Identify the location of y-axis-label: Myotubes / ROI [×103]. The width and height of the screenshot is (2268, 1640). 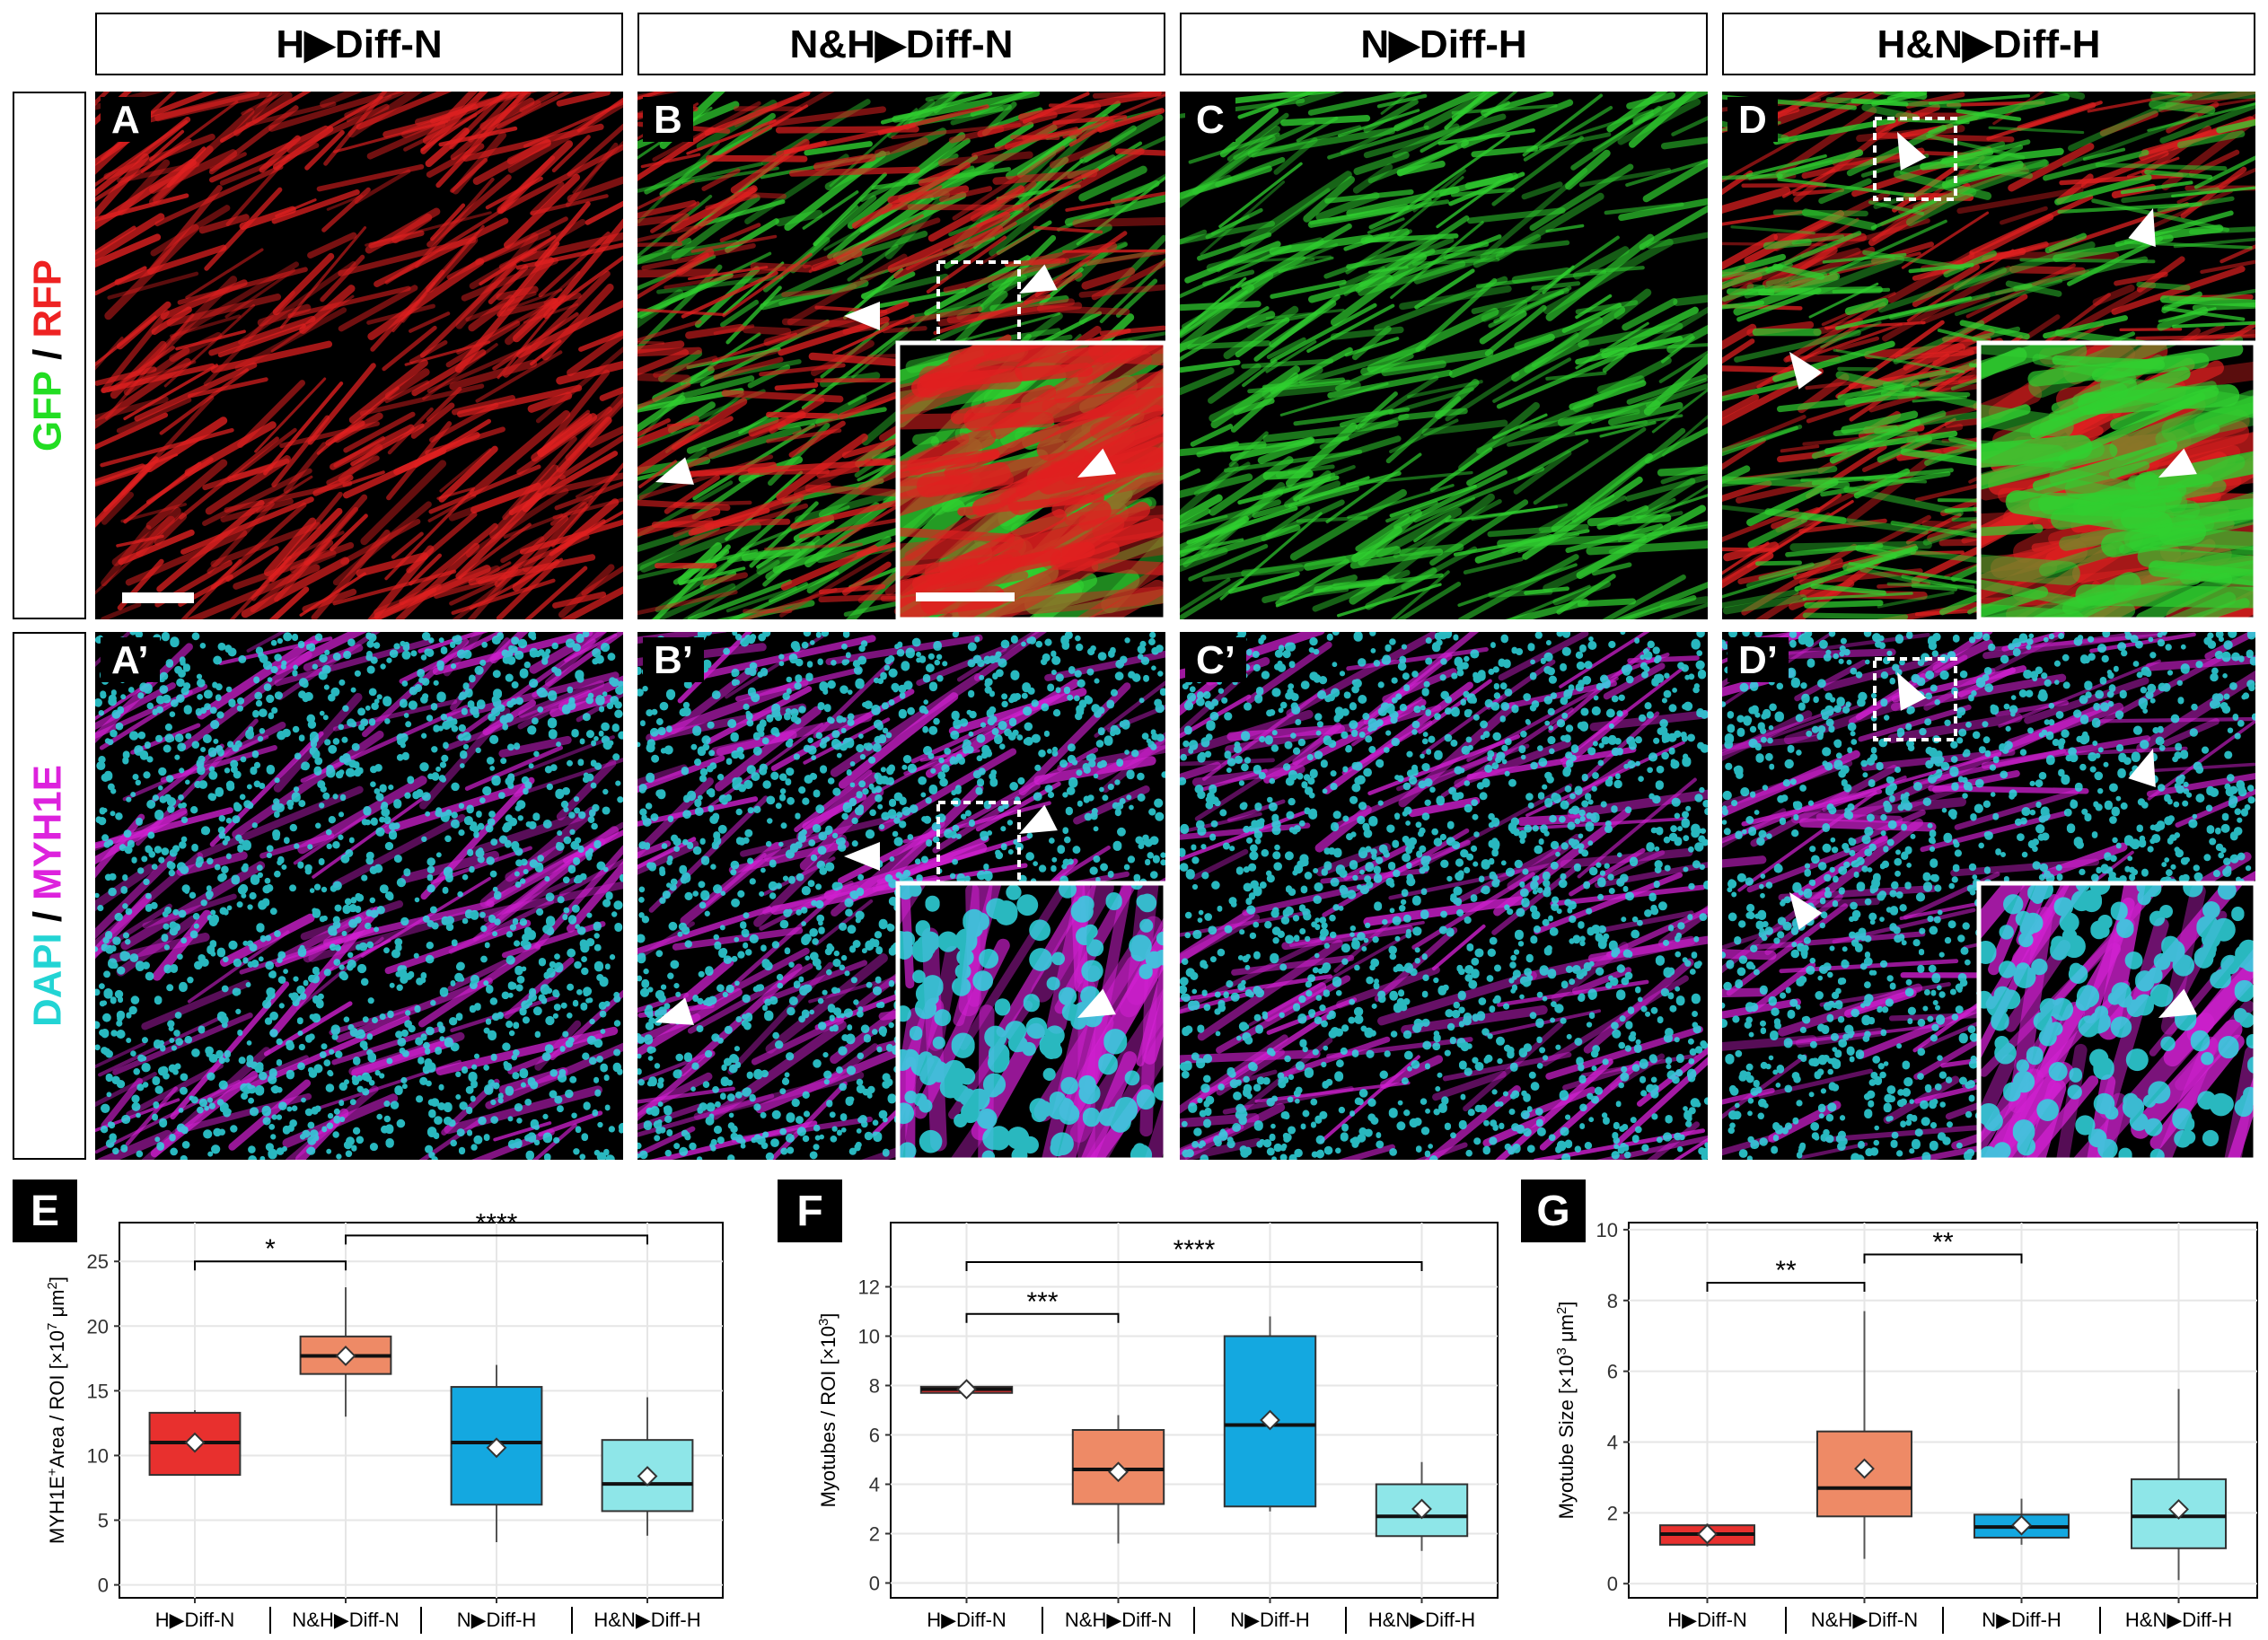
(828, 1410).